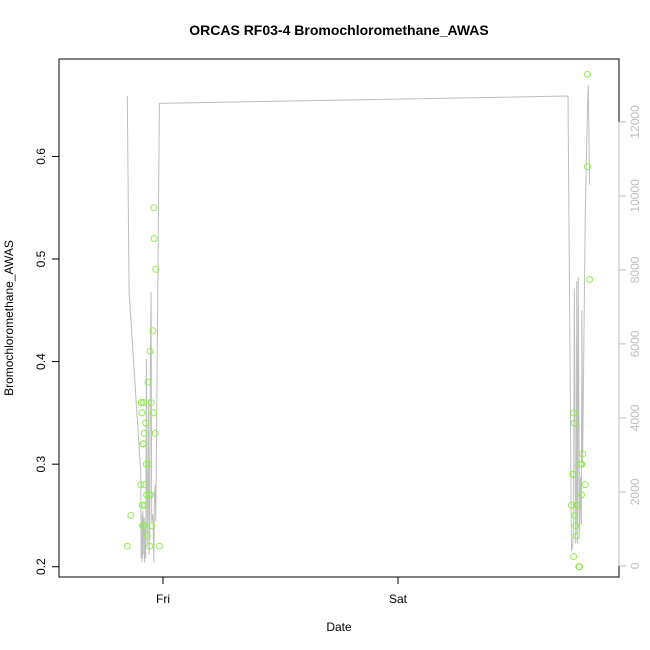 This screenshot has width=650, height=650. Describe the element at coordinates (41, 566) in the screenshot. I see `y-tick-label: 0.2` at that location.